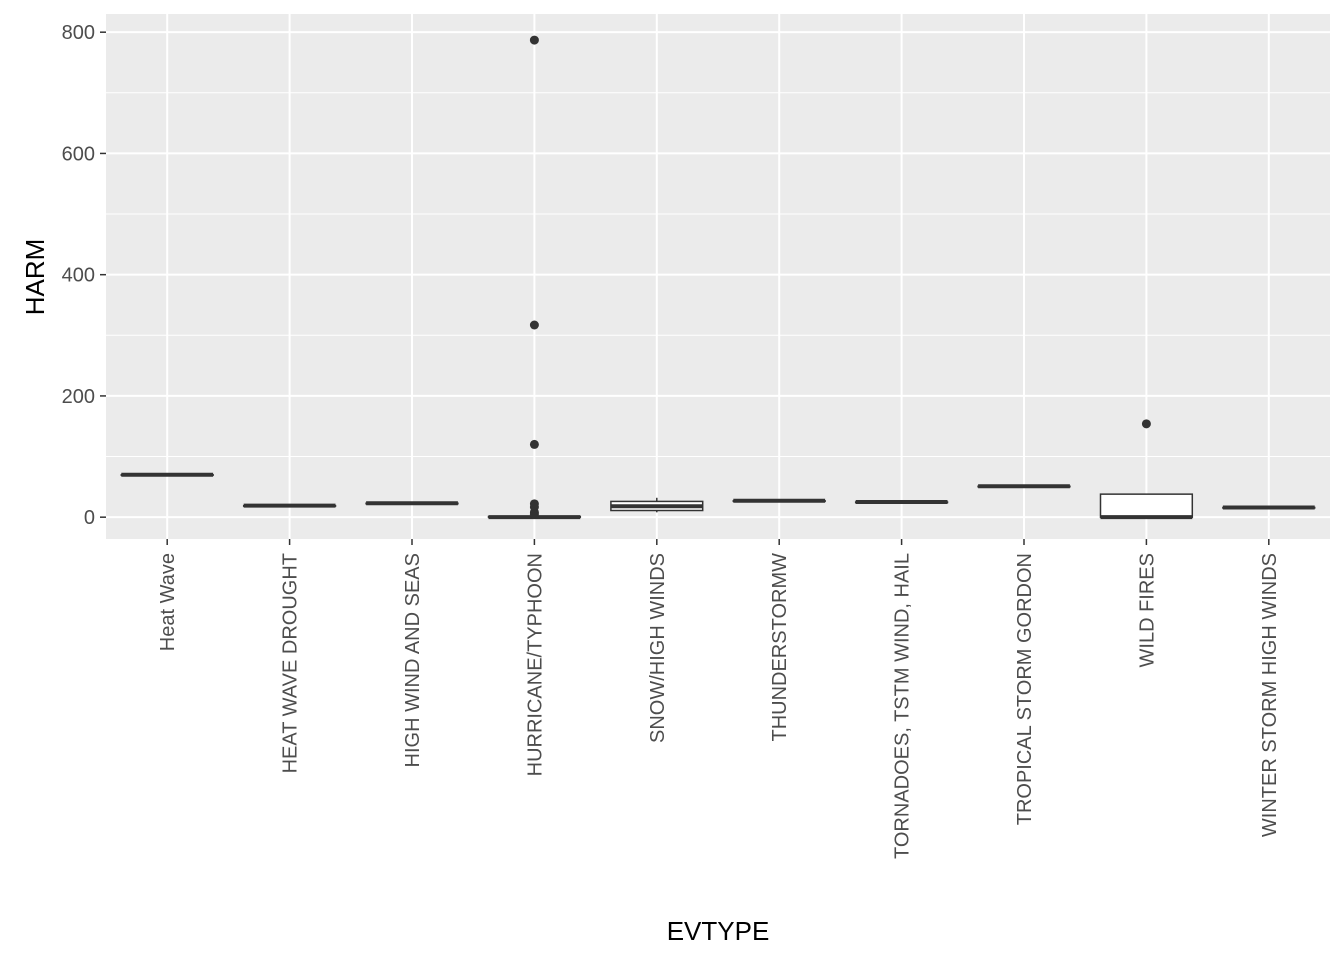  What do you see at coordinates (718, 931) in the screenshot?
I see `x-axis-title: EVTYPE` at bounding box center [718, 931].